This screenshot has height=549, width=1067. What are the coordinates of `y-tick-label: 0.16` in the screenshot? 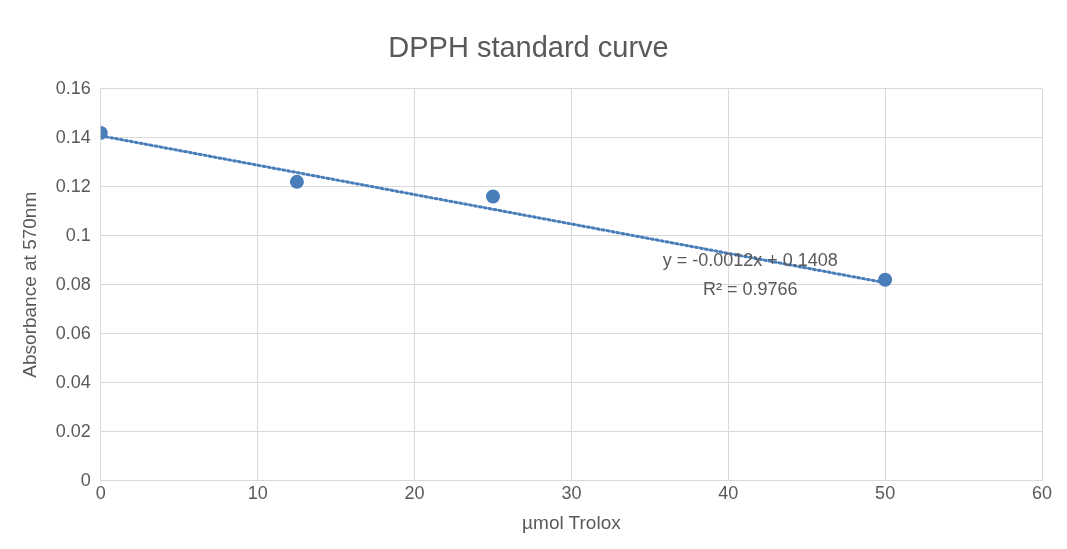 It's located at (73, 87).